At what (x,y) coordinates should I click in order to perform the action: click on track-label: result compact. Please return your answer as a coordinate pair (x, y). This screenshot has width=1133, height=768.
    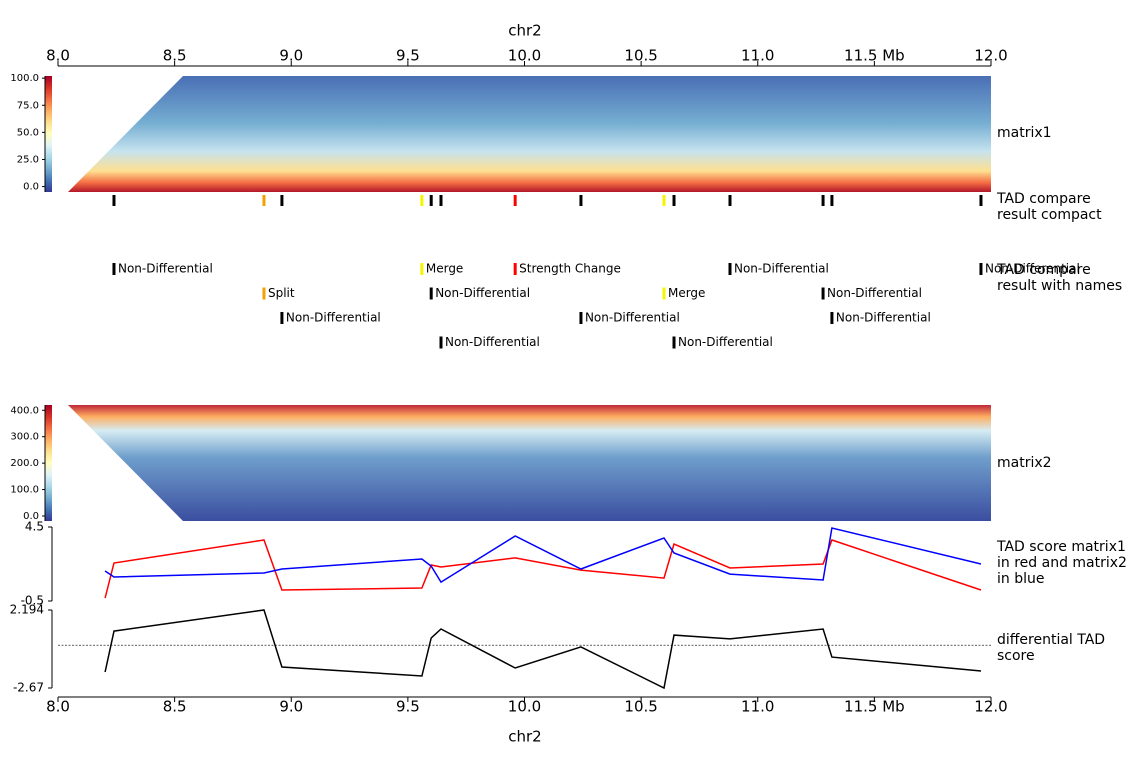
    Looking at the image, I should click on (1049, 215).